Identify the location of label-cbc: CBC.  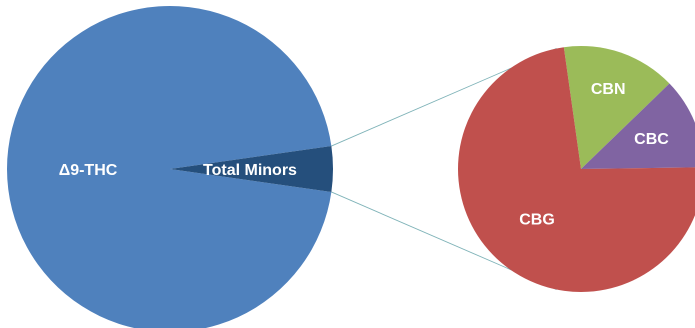
(651, 139).